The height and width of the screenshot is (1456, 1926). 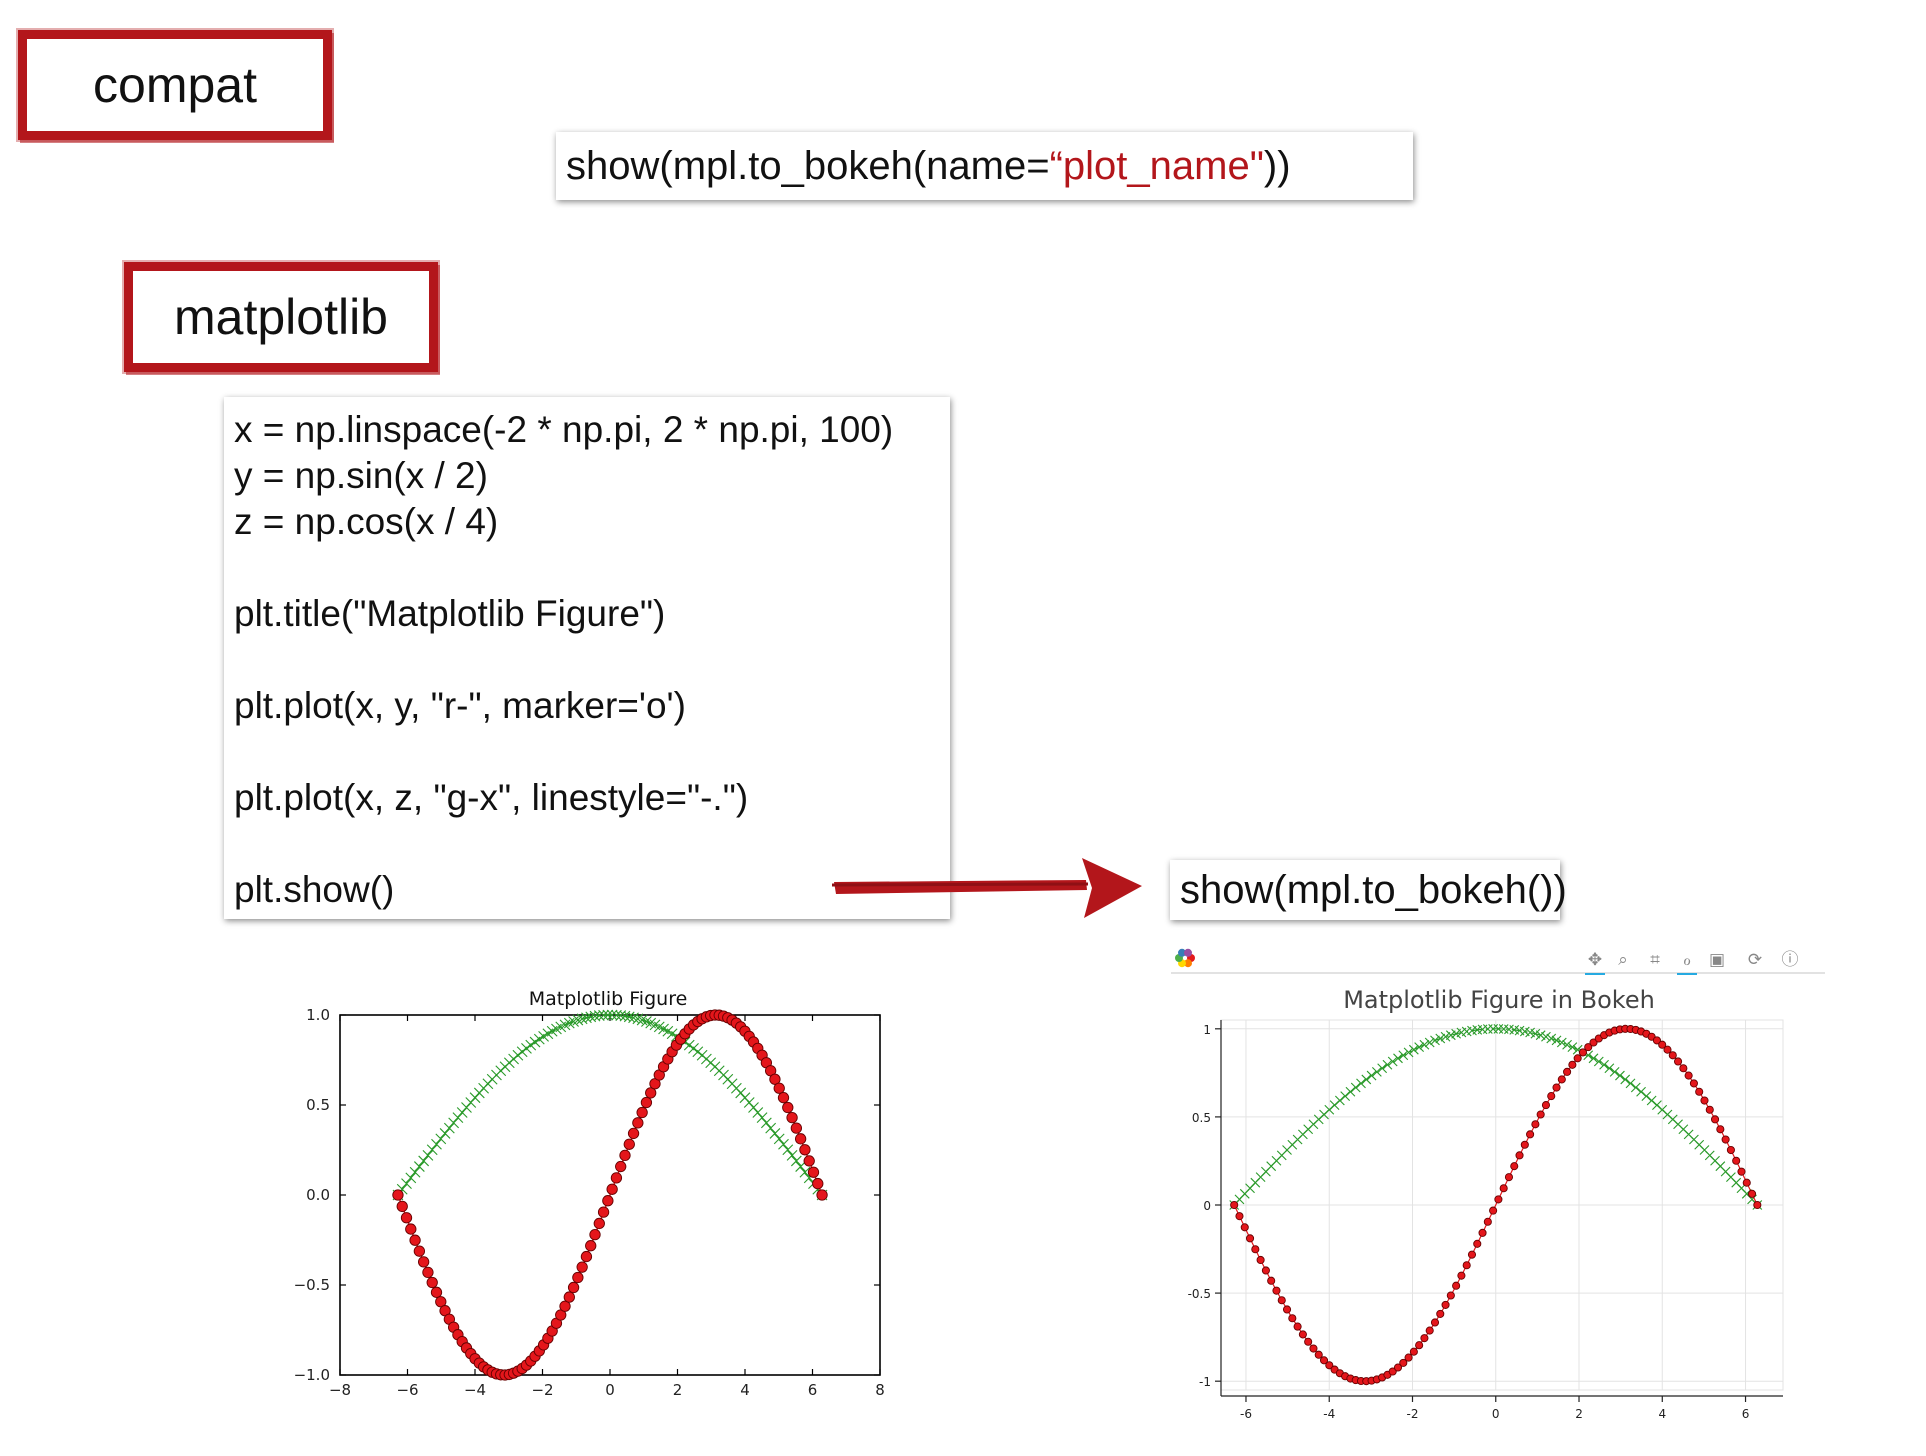 I want to click on y-tick-label: -0.5, so click(x=1199, y=1294).